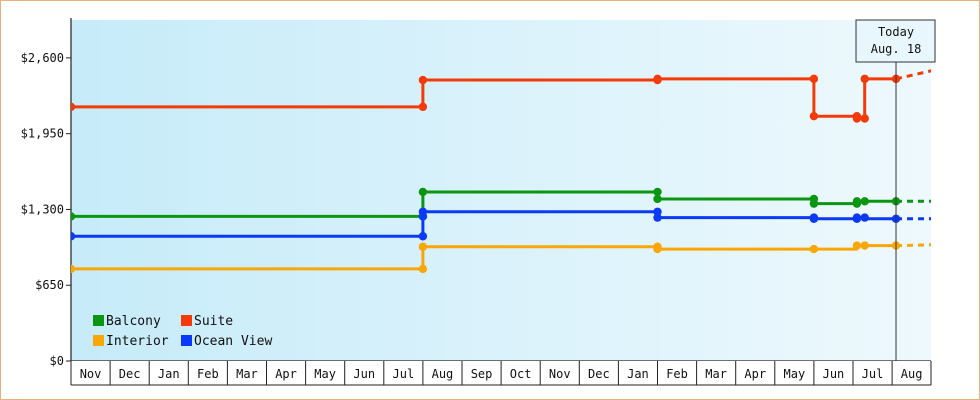  What do you see at coordinates (182, 331) in the screenshot?
I see `legend: Balcony Suite Interior Ocean View` at bounding box center [182, 331].